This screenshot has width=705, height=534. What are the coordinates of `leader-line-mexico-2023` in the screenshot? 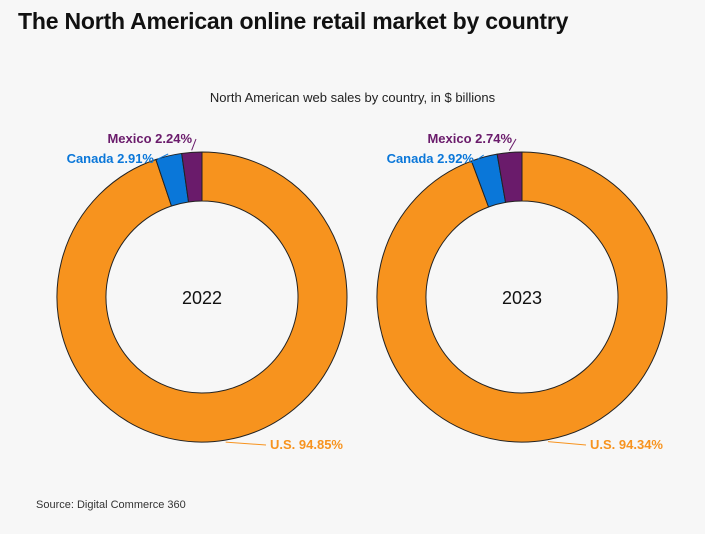 It's located at (512, 144).